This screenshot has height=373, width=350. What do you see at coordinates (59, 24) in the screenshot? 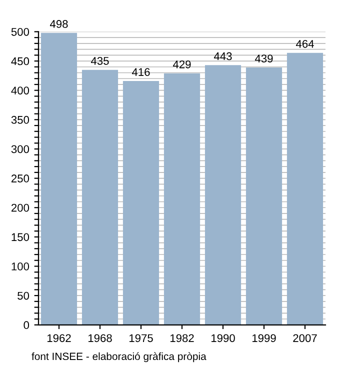
I see `data-label: 498` at bounding box center [59, 24].